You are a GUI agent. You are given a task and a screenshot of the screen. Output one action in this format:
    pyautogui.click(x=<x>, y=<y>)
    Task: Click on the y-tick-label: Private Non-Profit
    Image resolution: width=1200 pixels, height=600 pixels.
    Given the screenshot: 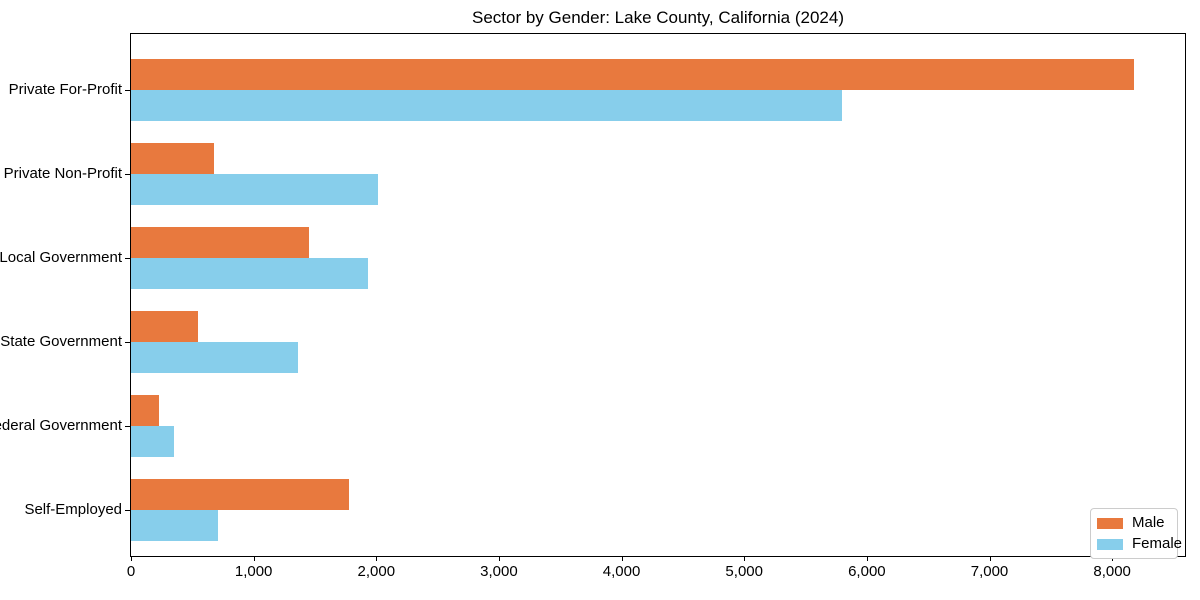 What is the action you would take?
    pyautogui.click(x=62, y=173)
    